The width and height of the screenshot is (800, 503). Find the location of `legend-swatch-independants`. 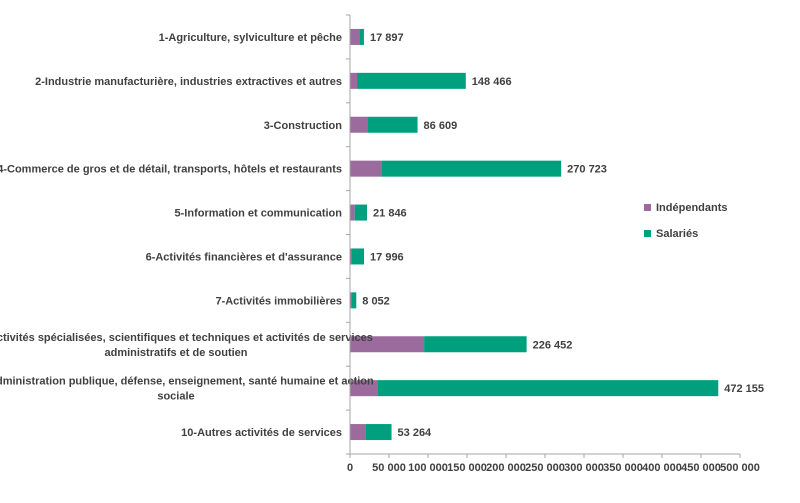

legend-swatch-independants is located at coordinates (647, 207).